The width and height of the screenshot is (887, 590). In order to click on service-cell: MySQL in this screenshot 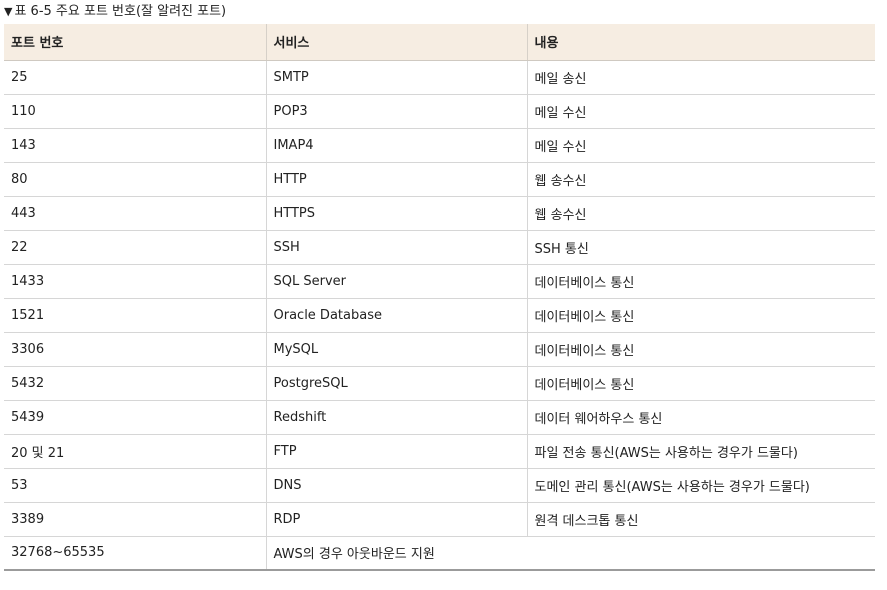, I will do `click(396, 349)`.